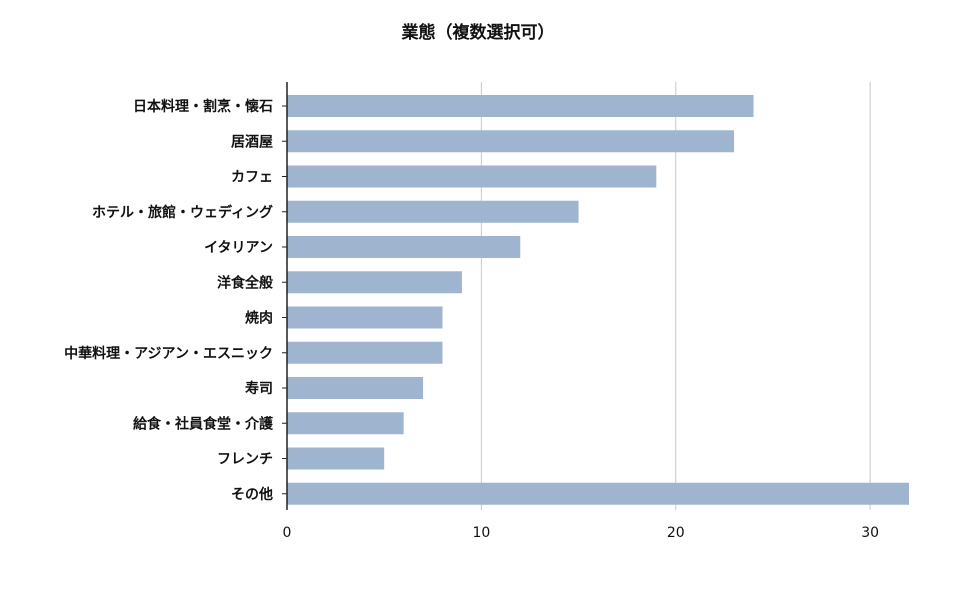  What do you see at coordinates (245, 282) in the screenshot?
I see `category-label-6: 洋食全般` at bounding box center [245, 282].